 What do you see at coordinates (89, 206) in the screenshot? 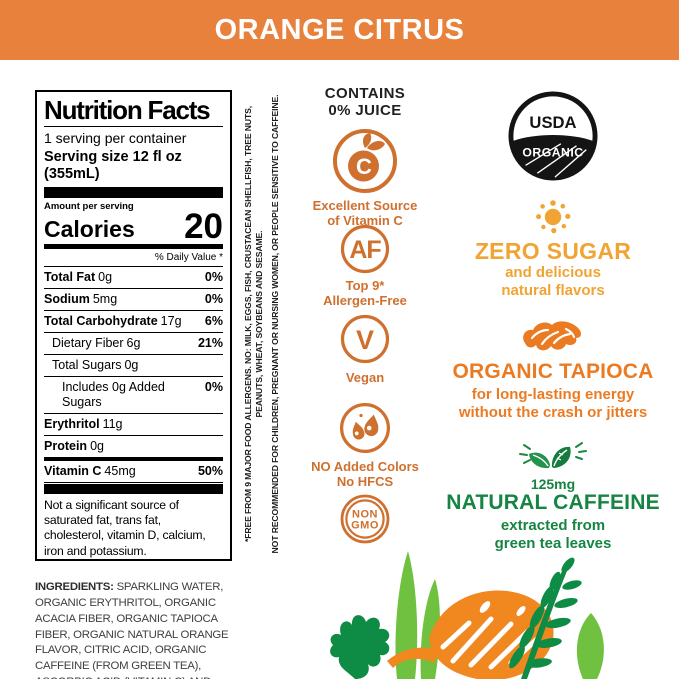
I see `amount-per-serving: Amount per serving` at bounding box center [89, 206].